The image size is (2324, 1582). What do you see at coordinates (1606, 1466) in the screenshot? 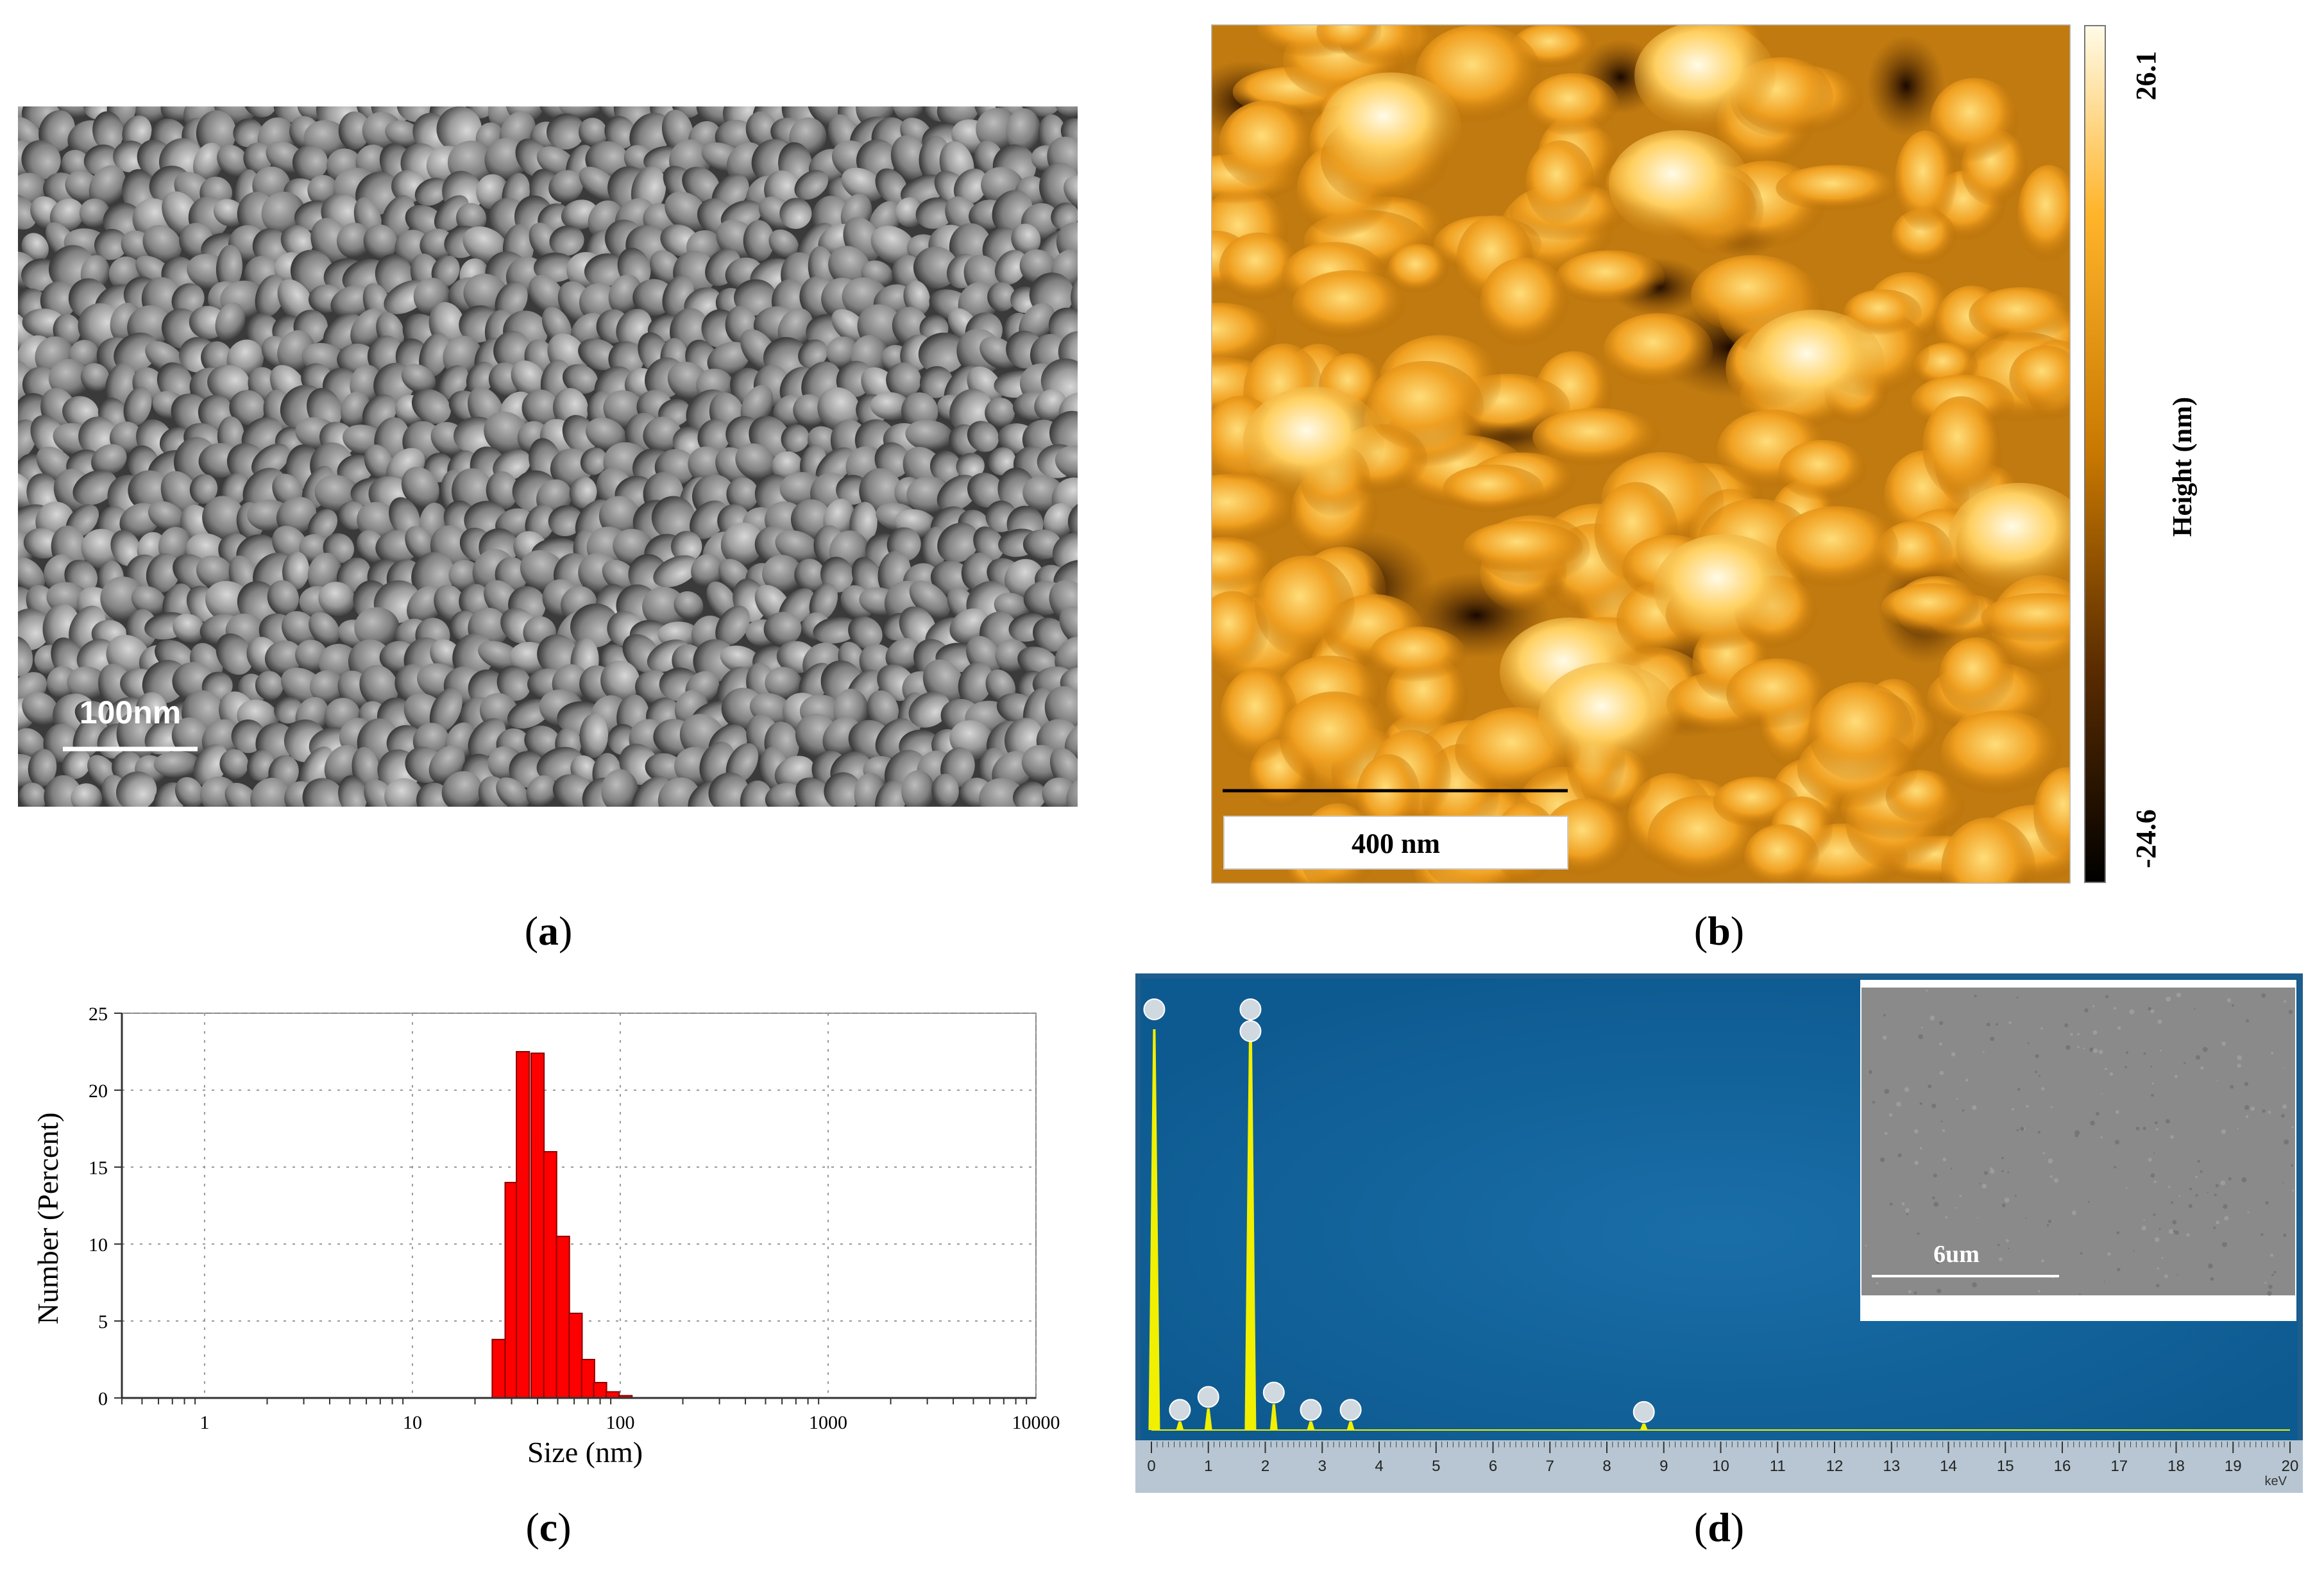
I see `energy-tick-label: 8` at bounding box center [1606, 1466].